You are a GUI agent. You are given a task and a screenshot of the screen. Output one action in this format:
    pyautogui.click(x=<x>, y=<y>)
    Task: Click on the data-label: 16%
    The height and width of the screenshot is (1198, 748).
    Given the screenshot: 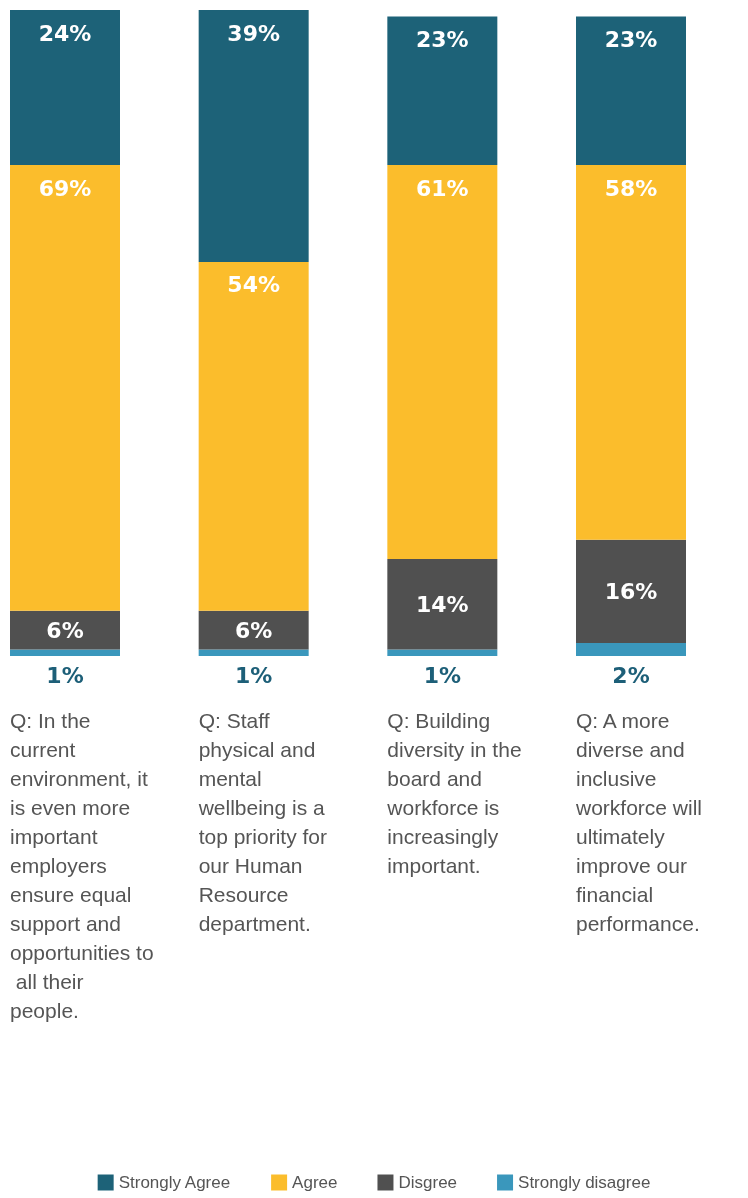 What is the action you would take?
    pyautogui.click(x=631, y=591)
    